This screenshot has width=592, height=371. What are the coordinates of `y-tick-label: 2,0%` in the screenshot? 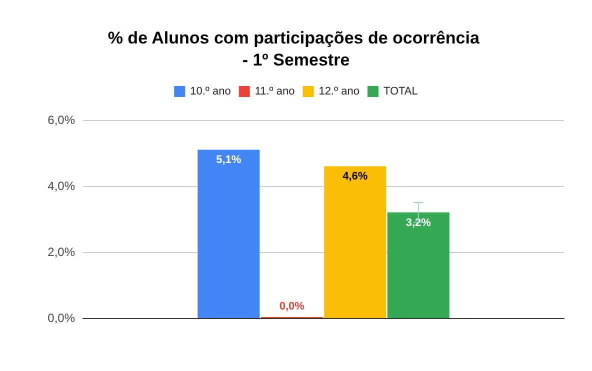 It's located at (62, 252).